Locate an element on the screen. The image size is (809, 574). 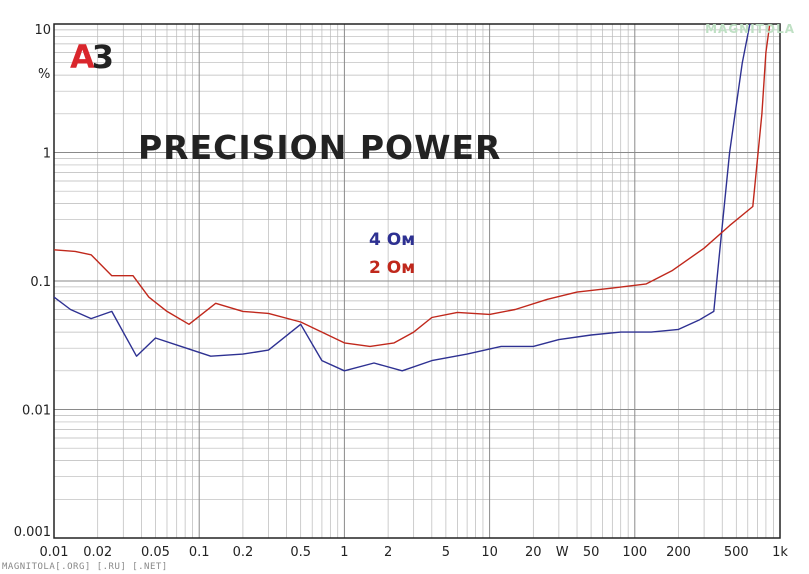
logo-digit-3: 3 is located at coordinates (102, 57).